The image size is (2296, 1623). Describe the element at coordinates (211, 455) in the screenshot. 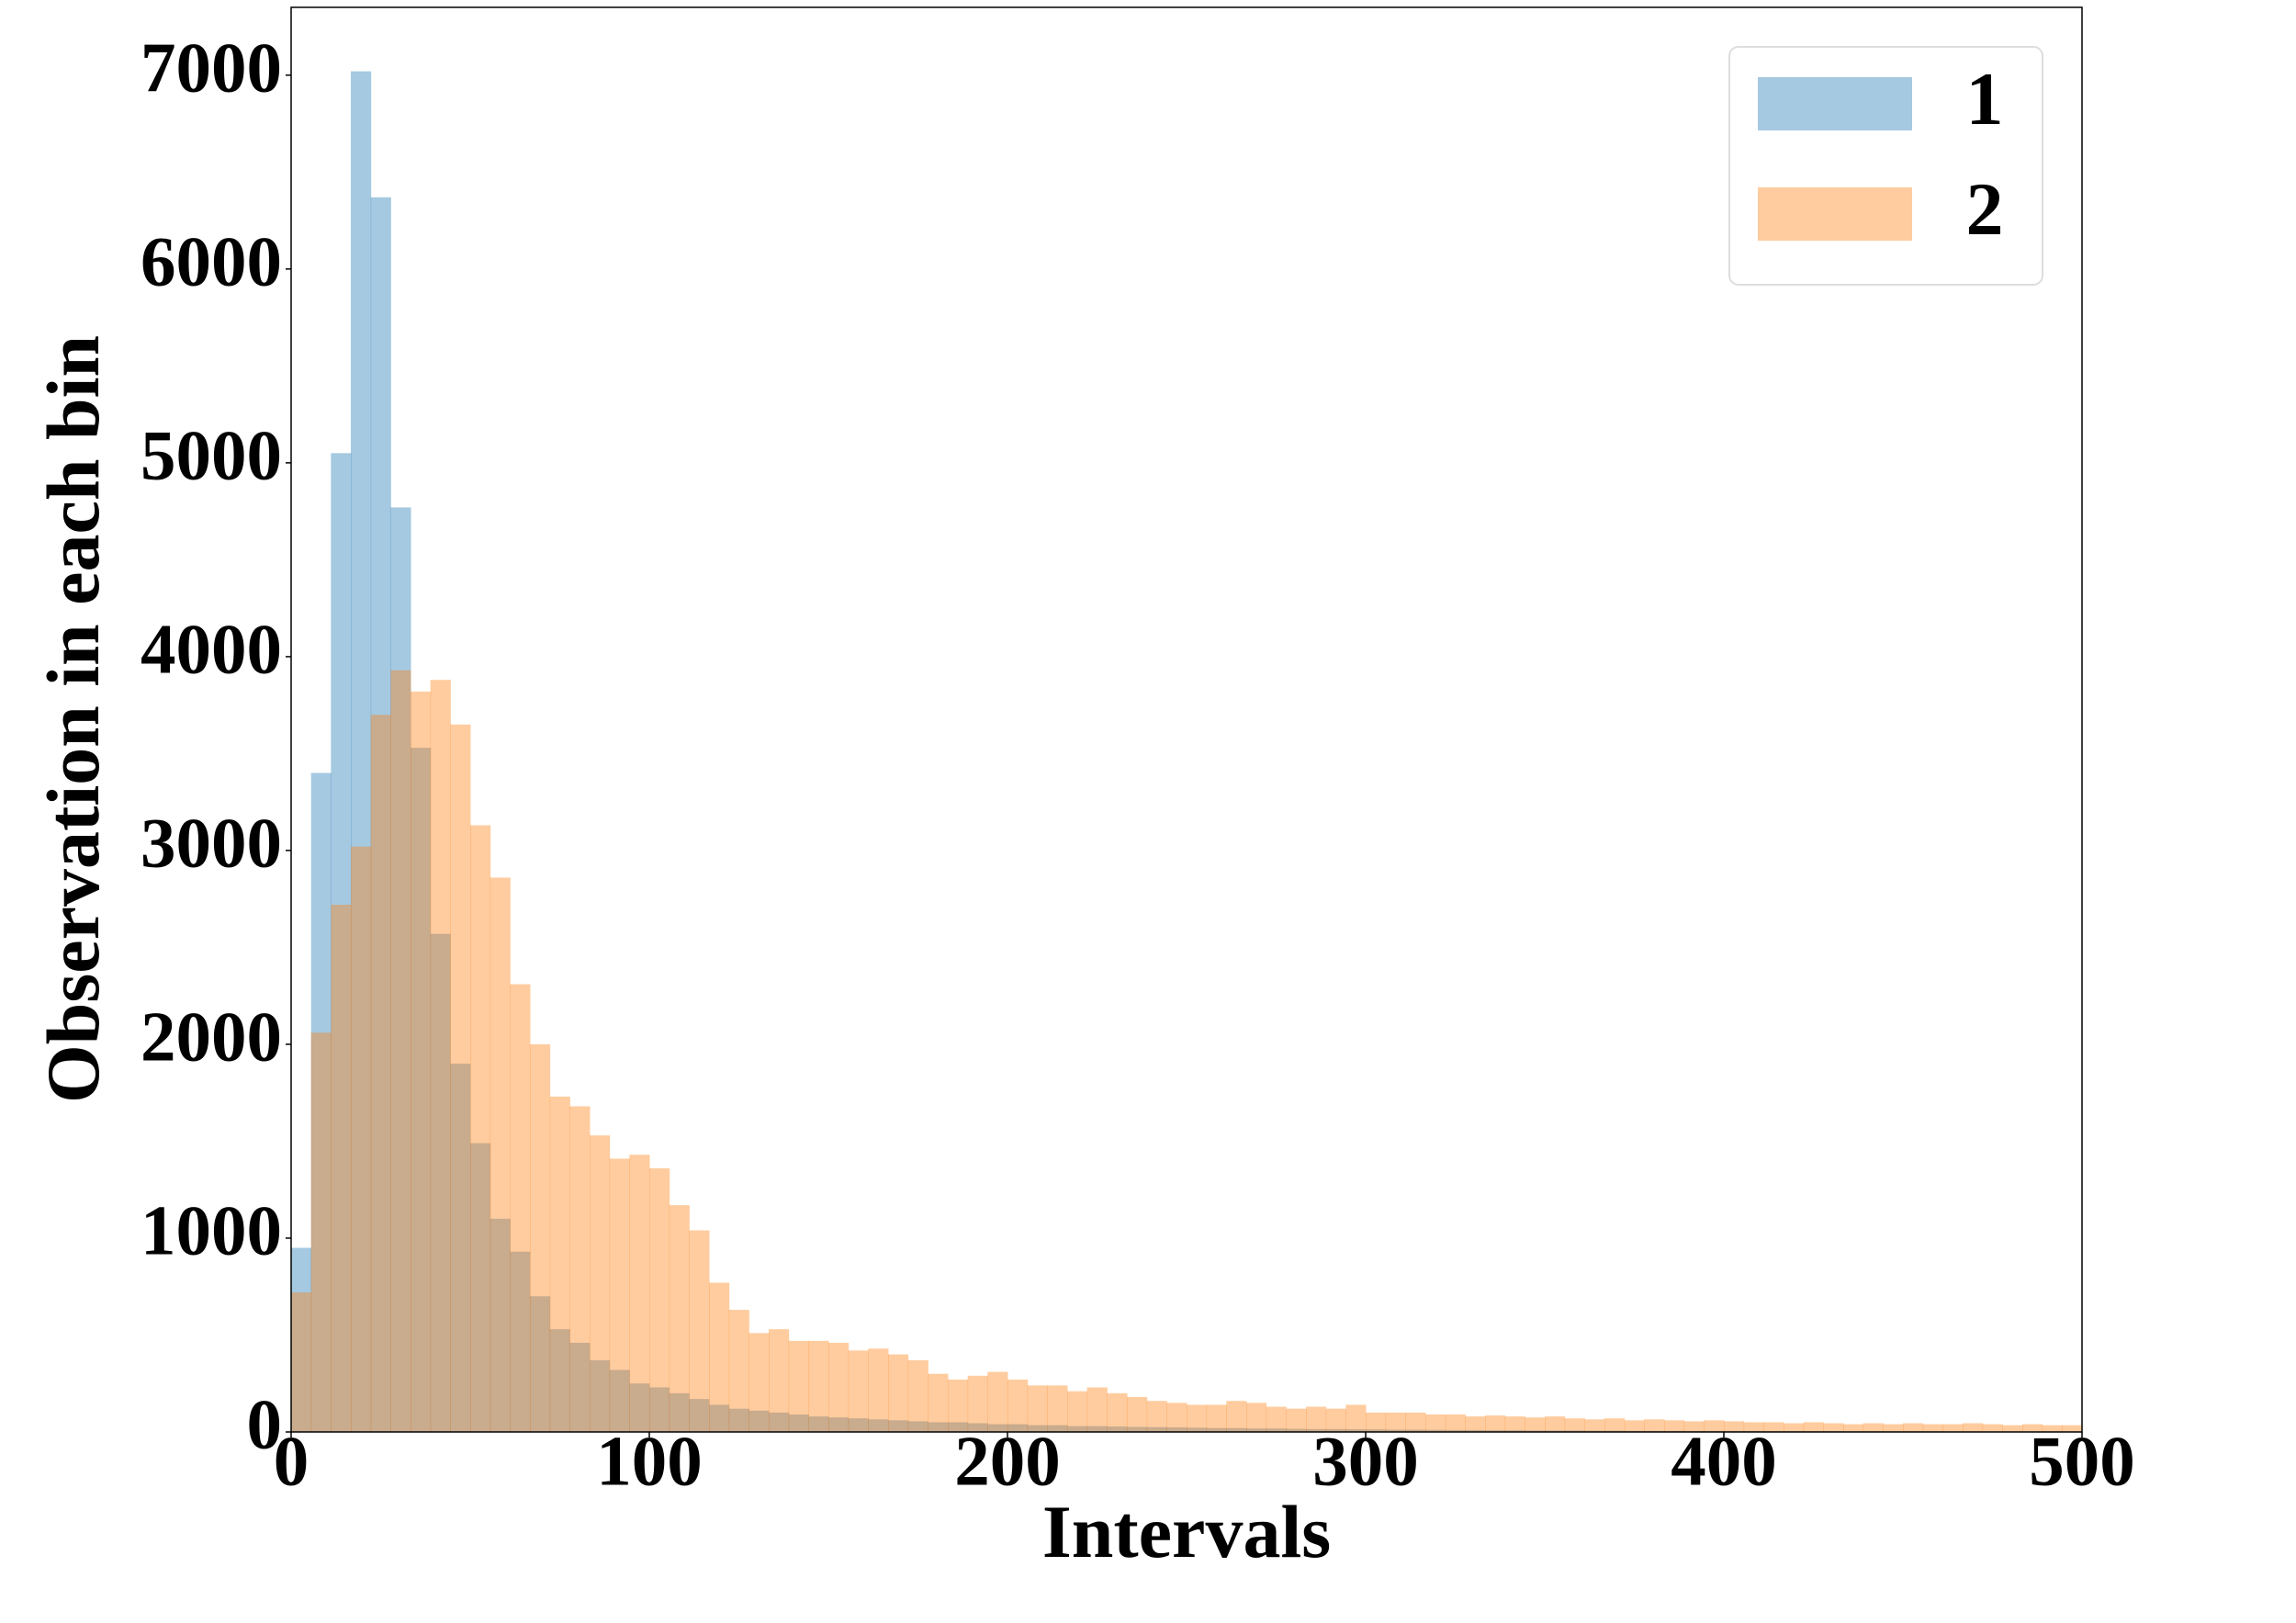

I see `y-tick-label: 5000` at that location.